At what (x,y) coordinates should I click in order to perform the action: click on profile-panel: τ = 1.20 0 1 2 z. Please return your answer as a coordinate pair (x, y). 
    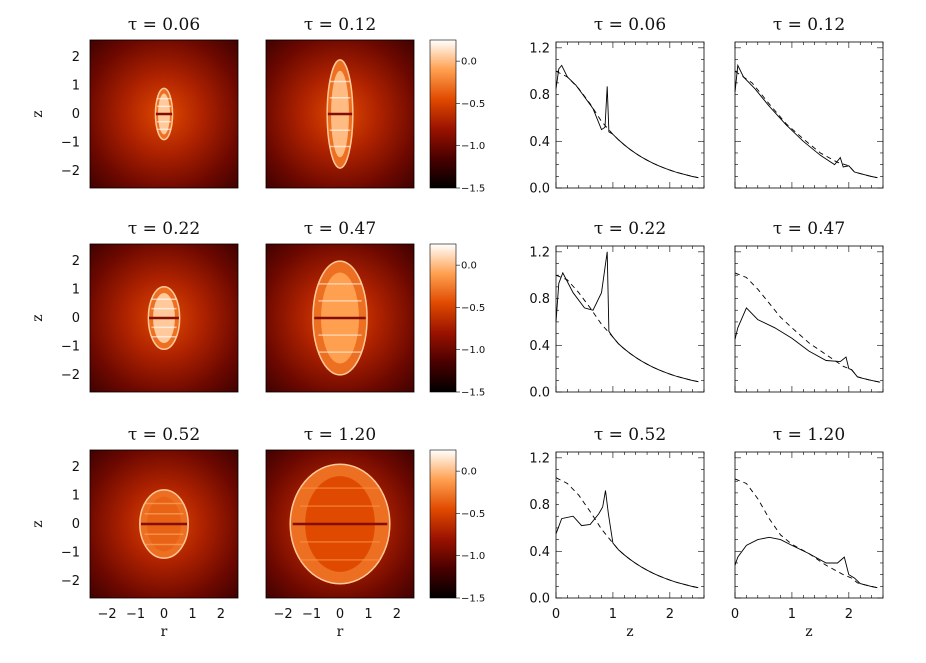
    Looking at the image, I should click on (807, 532).